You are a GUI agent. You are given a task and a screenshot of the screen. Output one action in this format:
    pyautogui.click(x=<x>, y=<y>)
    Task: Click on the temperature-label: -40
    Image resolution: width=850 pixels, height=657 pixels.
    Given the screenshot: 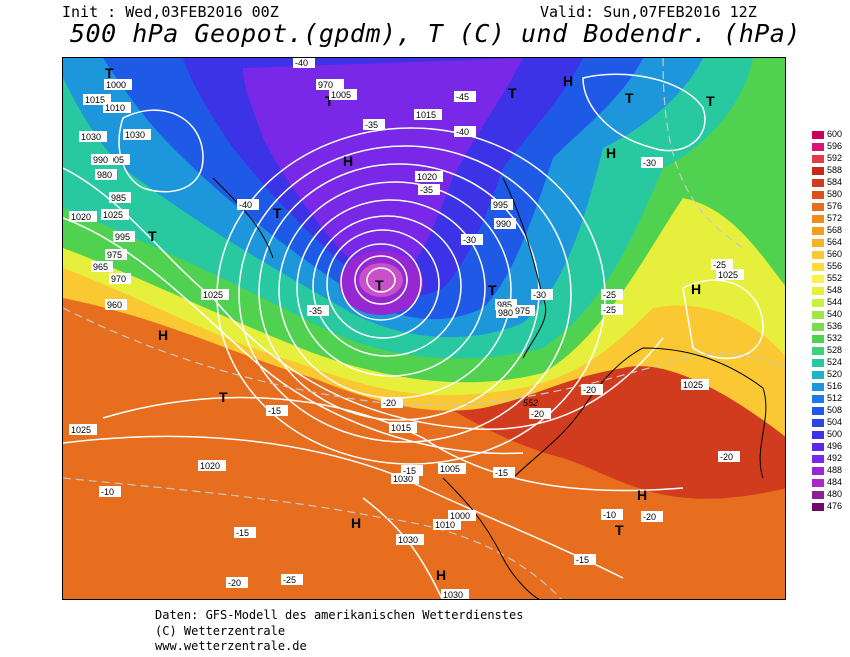 What is the action you would take?
    pyautogui.click(x=304, y=63)
    